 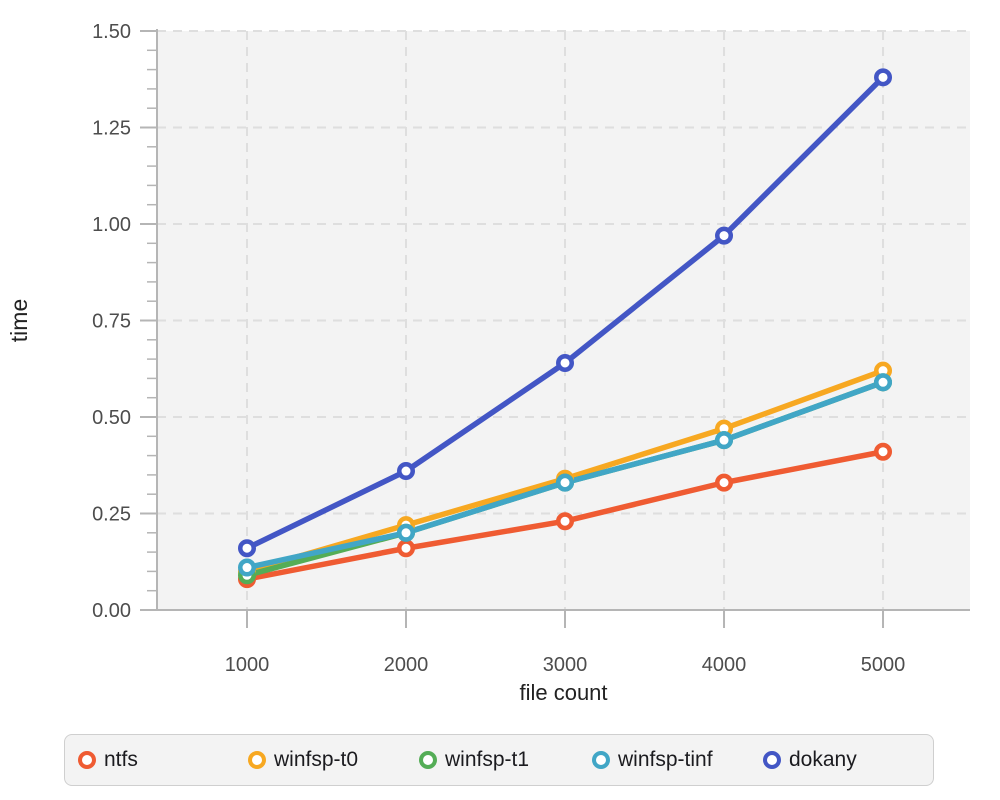 I want to click on y-tick-label-0.50: 0.50, so click(x=111, y=418).